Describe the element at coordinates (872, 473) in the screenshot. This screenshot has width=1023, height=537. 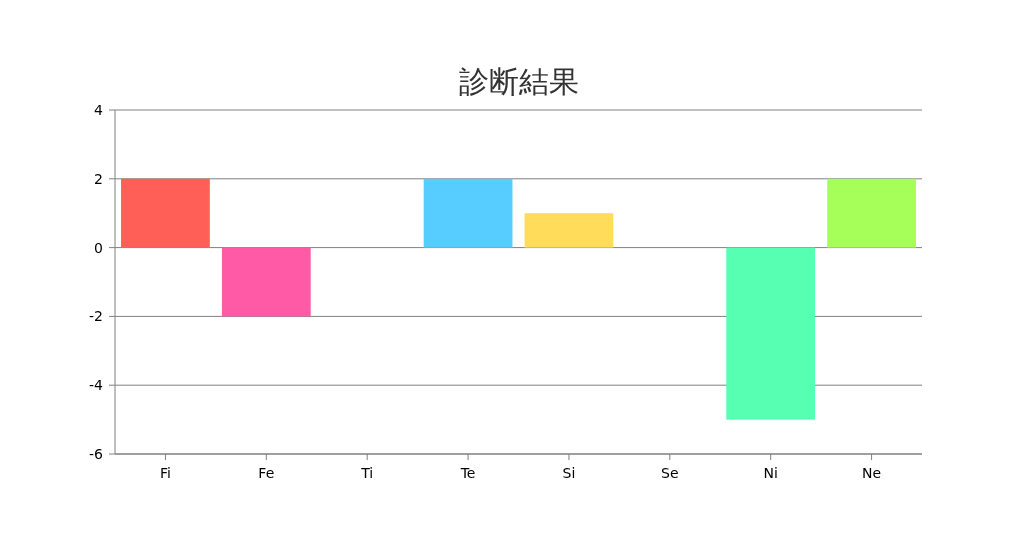
I see `x-tick-label: Ne` at that location.